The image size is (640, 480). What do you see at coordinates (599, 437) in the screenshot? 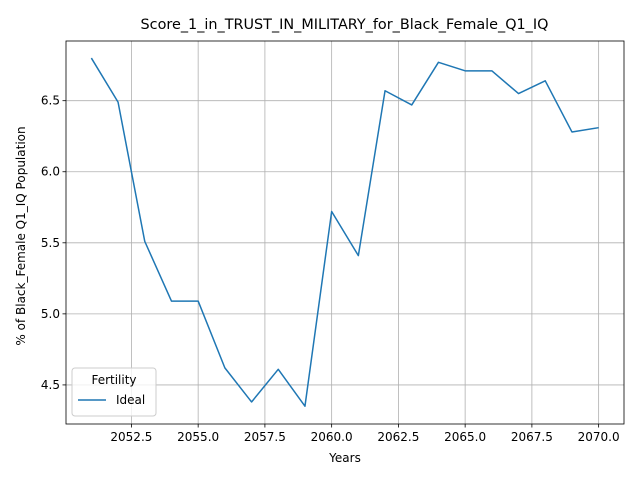
I see `x-tick-label: 2070.0` at bounding box center [599, 437].